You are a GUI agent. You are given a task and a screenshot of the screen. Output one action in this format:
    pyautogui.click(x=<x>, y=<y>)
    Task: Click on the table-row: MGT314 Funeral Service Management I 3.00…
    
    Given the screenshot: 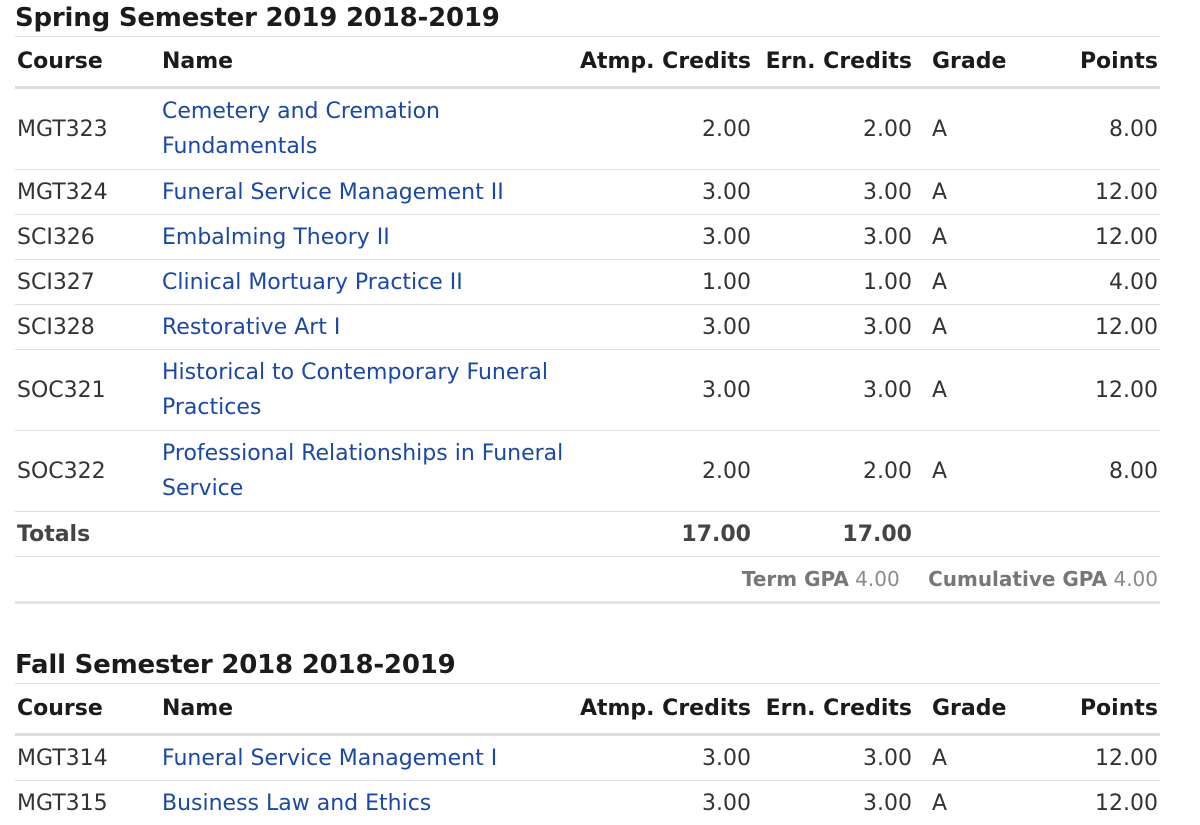 What is the action you would take?
    pyautogui.click(x=587, y=758)
    